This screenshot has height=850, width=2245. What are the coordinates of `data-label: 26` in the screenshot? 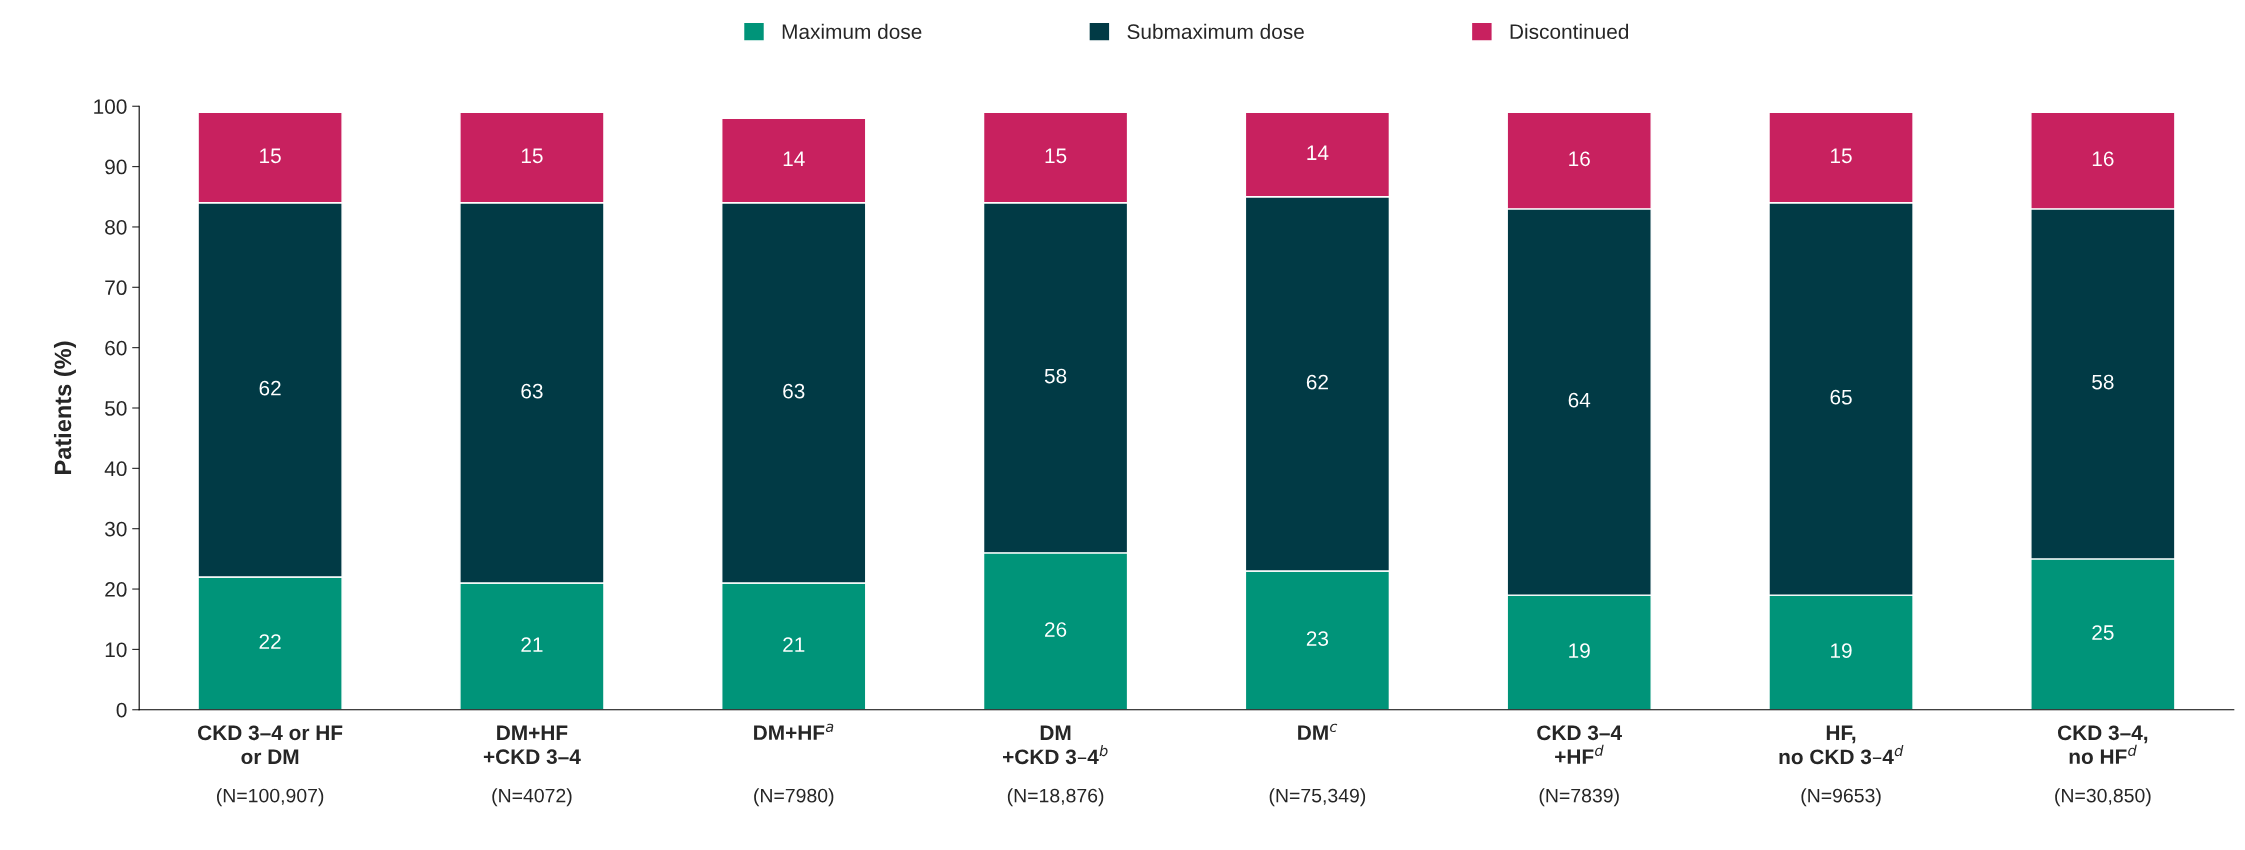 It's located at (1056, 629).